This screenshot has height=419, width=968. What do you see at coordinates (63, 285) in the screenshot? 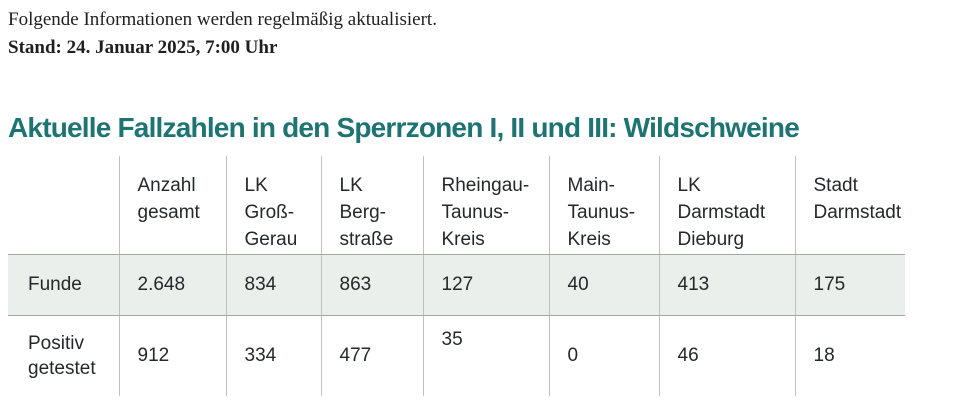
I see `row-label-funde: Funde` at bounding box center [63, 285].